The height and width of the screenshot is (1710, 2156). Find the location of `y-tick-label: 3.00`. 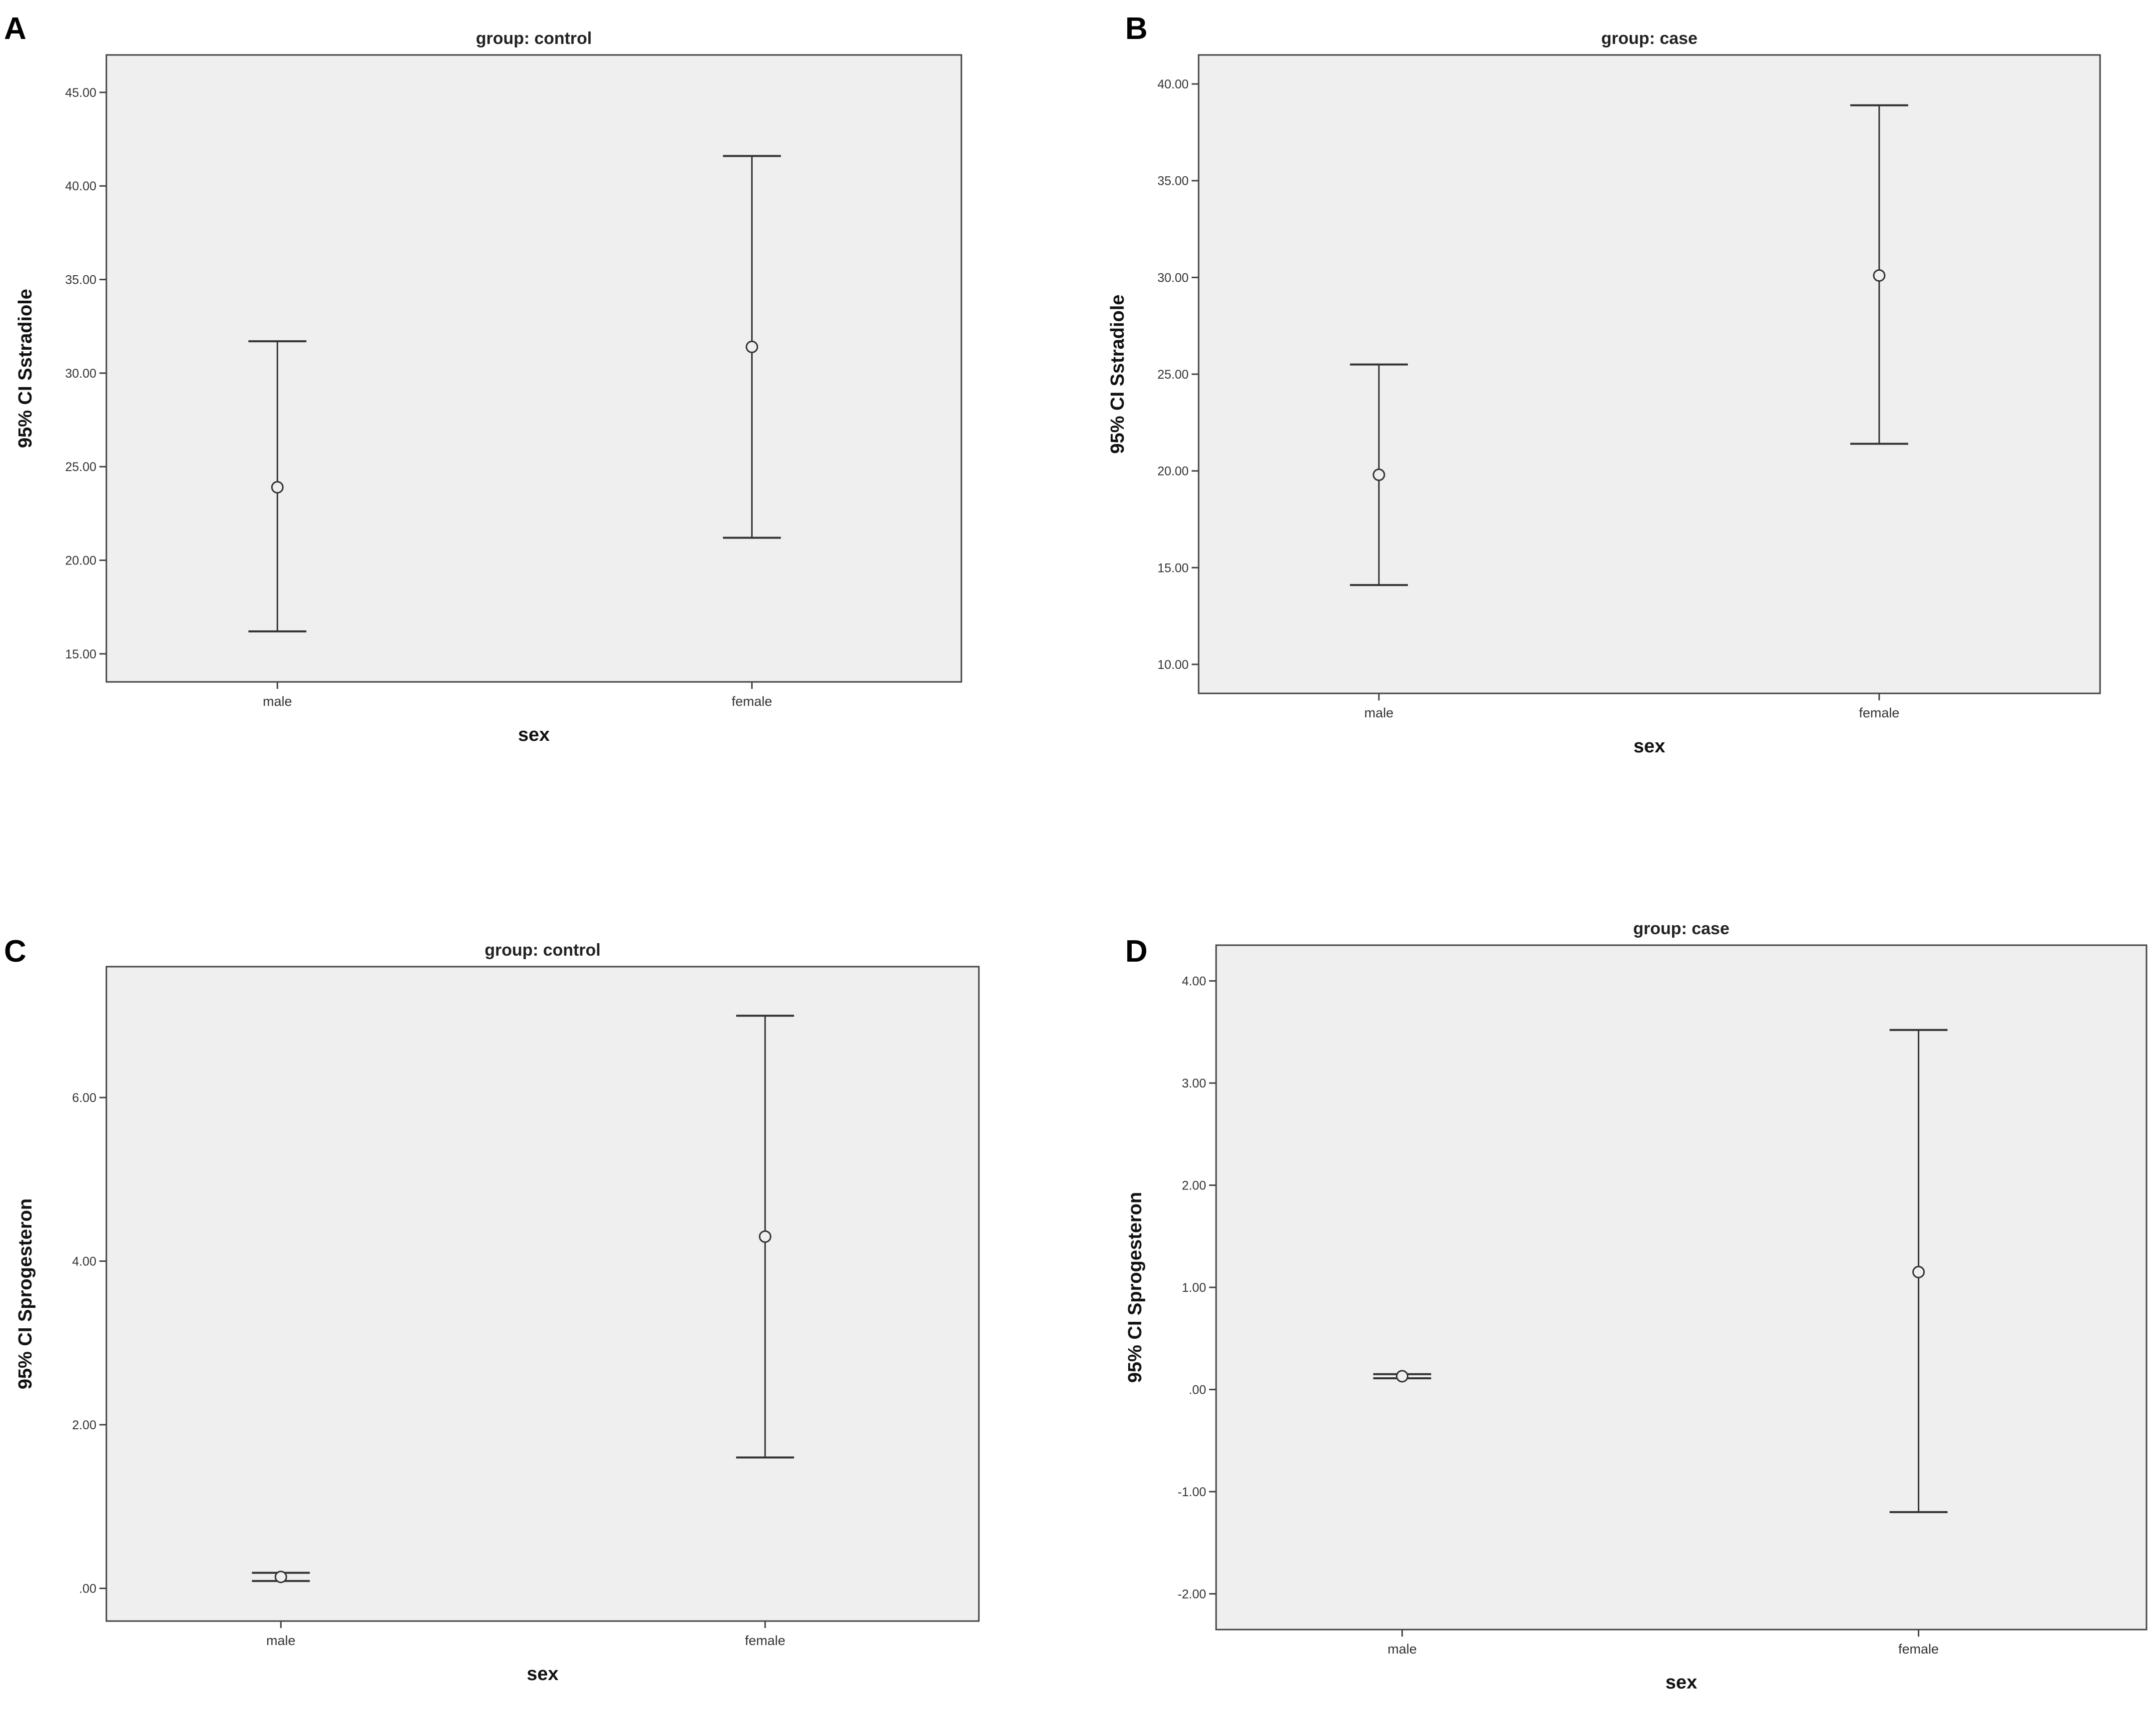

y-tick-label: 3.00 is located at coordinates (1194, 1084).